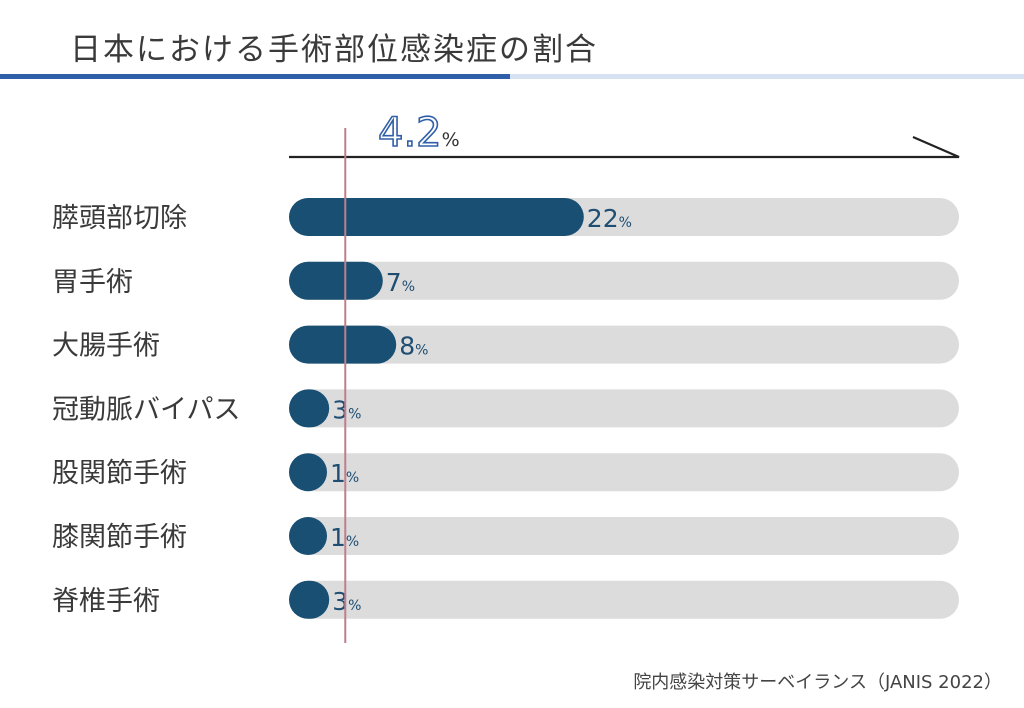 The height and width of the screenshot is (708, 1024). I want to click on reference-label: 4.2%, so click(419, 133).